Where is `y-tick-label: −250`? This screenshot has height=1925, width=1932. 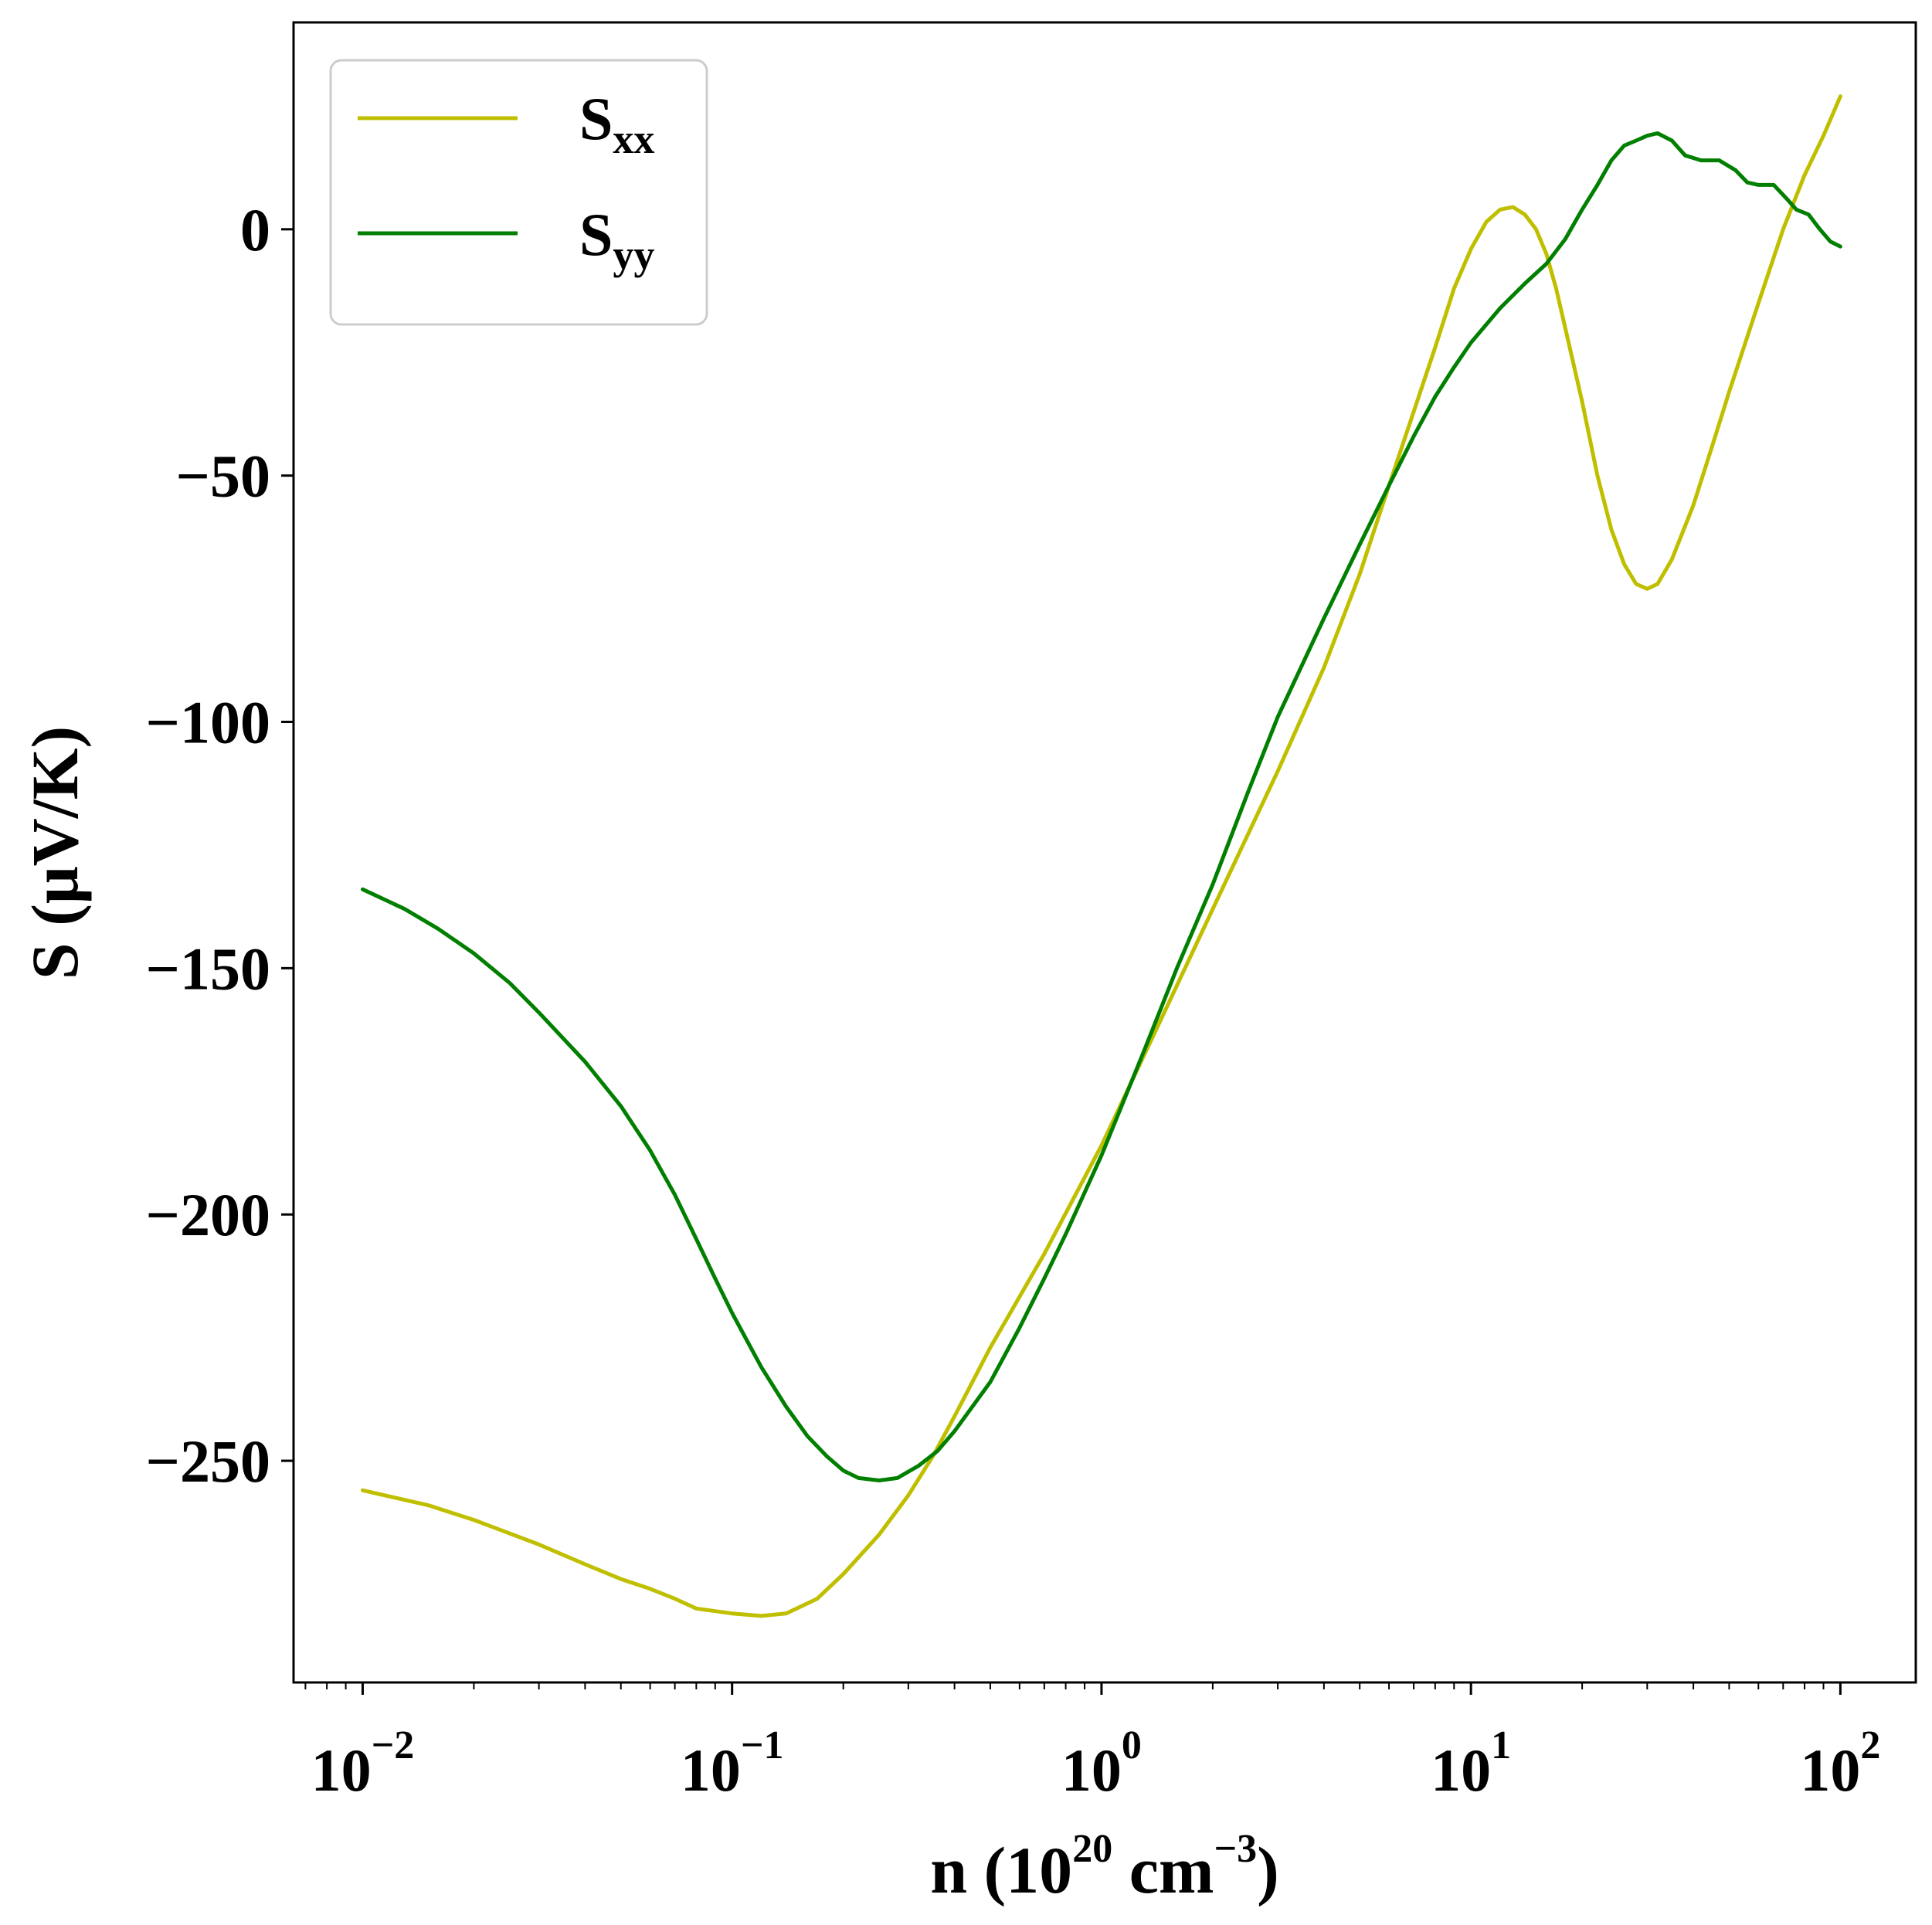
y-tick-label: −250 is located at coordinates (208, 1461).